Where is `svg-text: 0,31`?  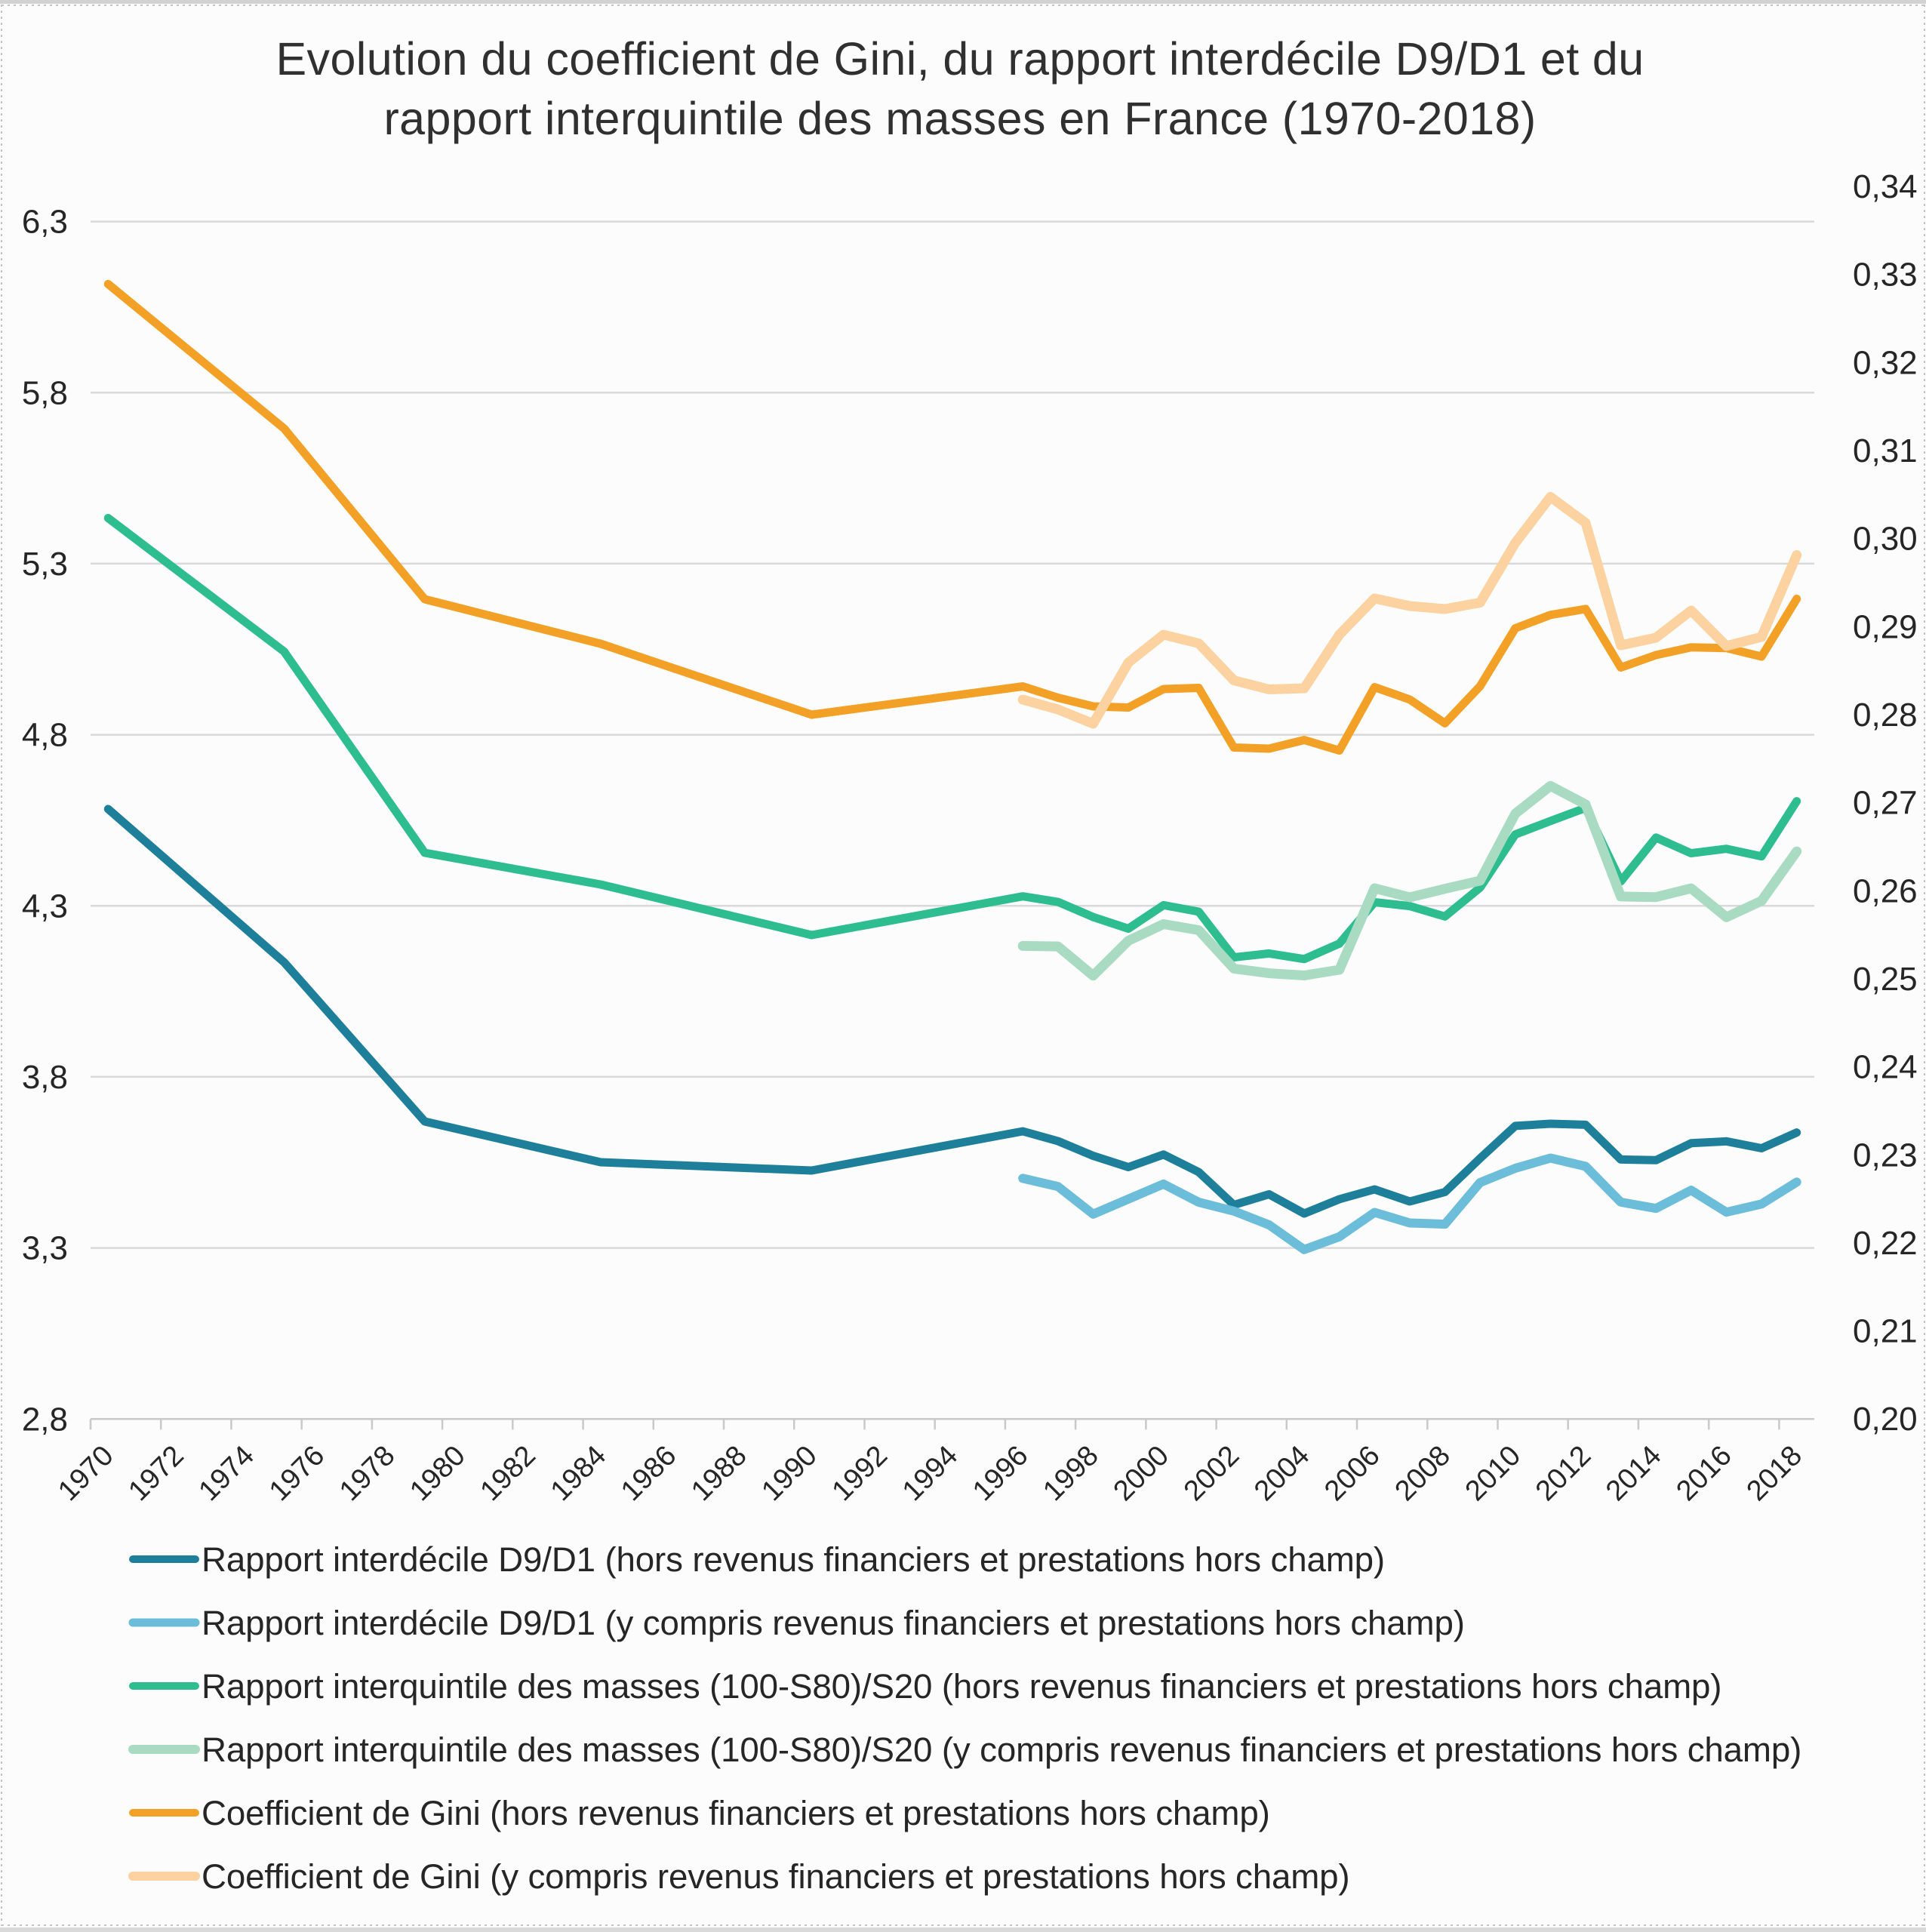
svg-text: 0,31 is located at coordinates (1885, 450).